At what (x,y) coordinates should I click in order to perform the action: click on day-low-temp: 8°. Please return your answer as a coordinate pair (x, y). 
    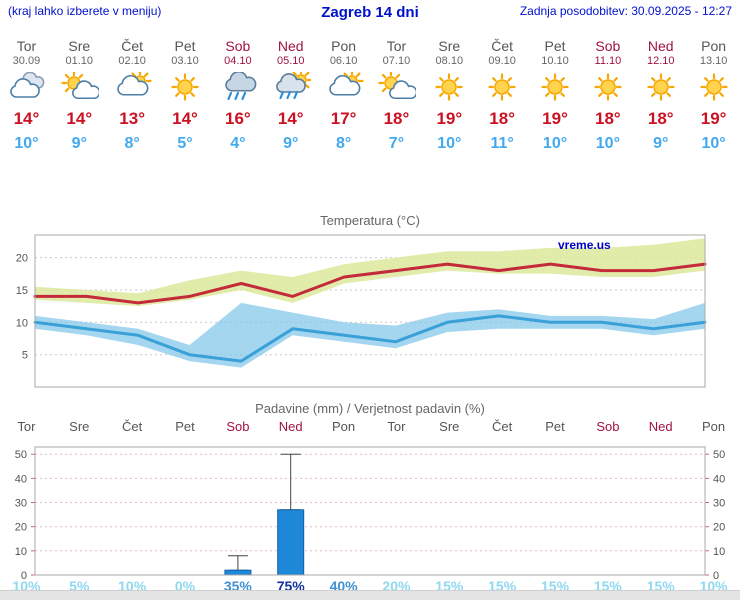
    Looking at the image, I should click on (132, 143).